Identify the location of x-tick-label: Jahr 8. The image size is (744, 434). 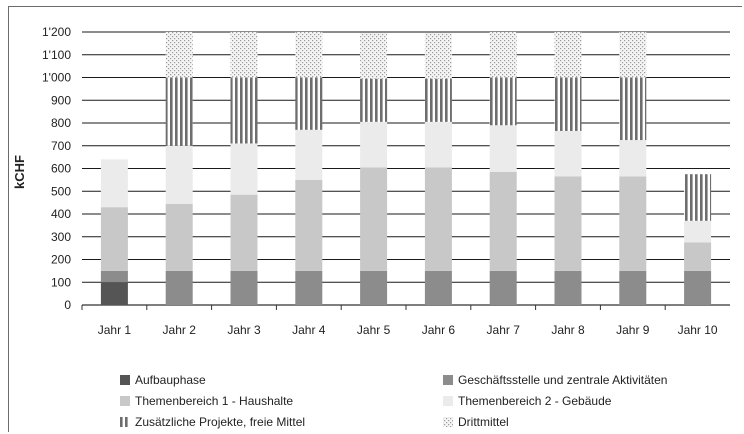
(568, 330).